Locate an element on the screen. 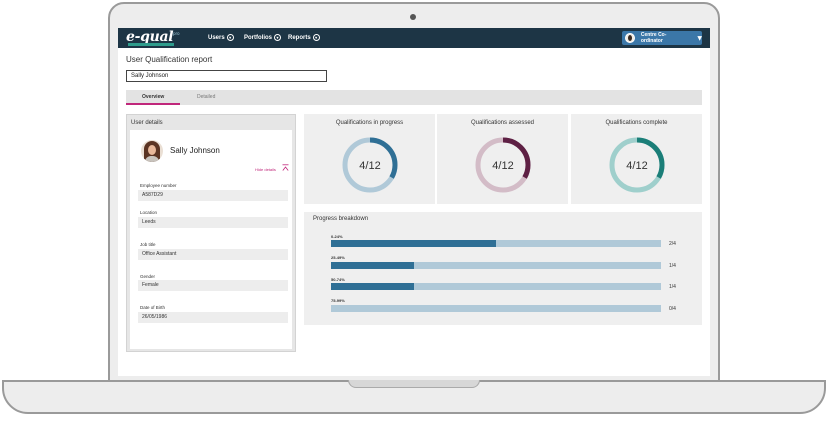 This screenshot has height=438, width=828. gender-label: Gender is located at coordinates (148, 276).